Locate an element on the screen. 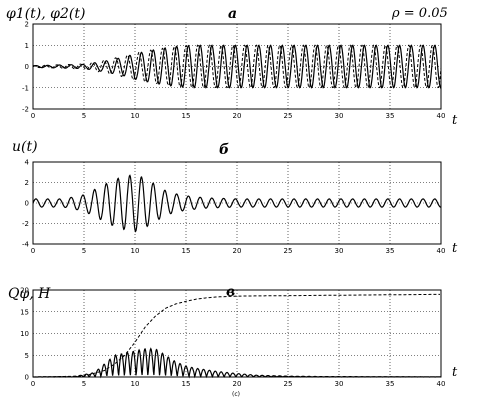 Image resolution: width=487 pixels, height=403 pixels. y-tick-label: 4 is located at coordinates (27, 163).